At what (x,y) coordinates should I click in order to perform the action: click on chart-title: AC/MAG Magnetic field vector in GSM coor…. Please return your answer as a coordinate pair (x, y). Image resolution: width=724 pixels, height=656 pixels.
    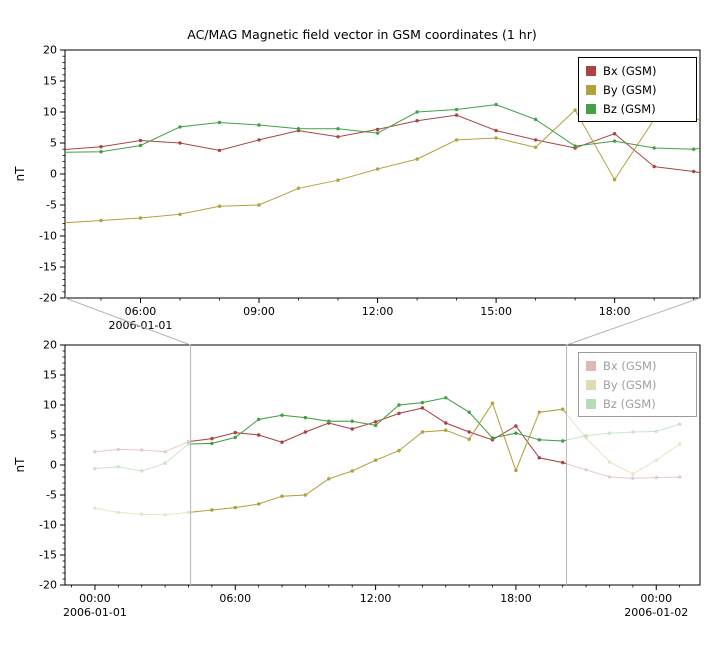
    Looking at the image, I should click on (362, 34).